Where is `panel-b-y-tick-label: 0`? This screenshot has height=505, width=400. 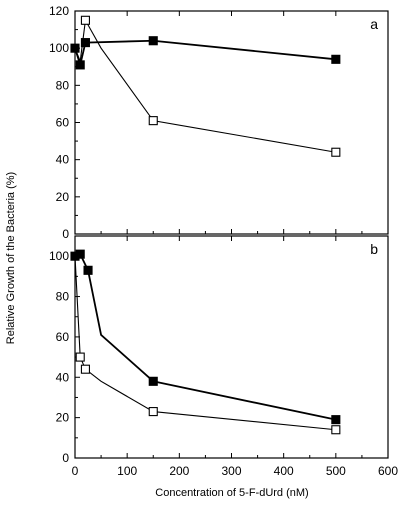 panel-b-y-tick-label: 0 is located at coordinates (65, 458).